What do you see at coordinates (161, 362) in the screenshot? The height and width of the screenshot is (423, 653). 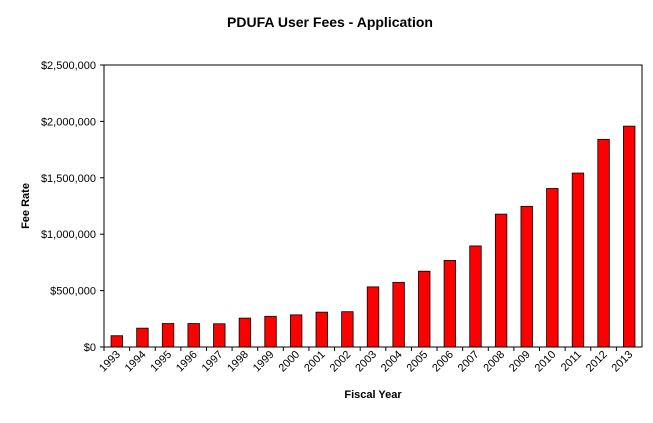 I see `x-tick-label: 1995` at bounding box center [161, 362].